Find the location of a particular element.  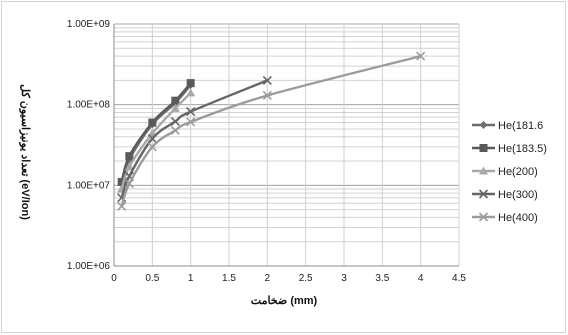

legend-item: He(200) is located at coordinates (505, 172).